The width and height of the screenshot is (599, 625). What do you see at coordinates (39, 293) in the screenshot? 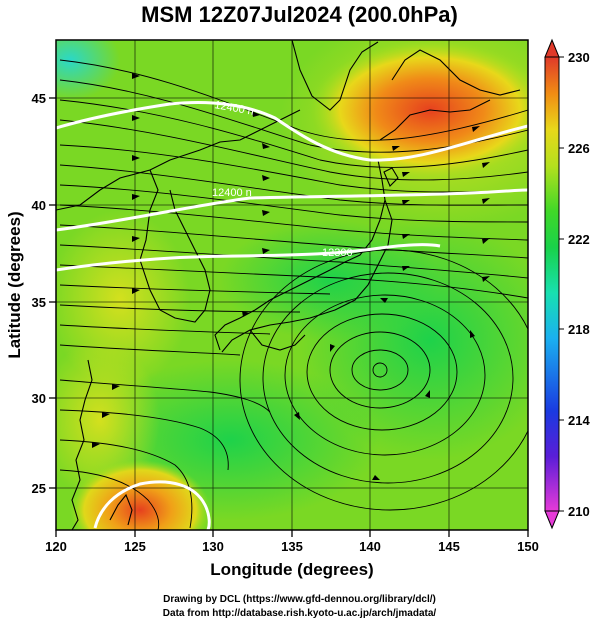
I see `y-tick-labels: 25 30 35 40 45` at bounding box center [39, 293].